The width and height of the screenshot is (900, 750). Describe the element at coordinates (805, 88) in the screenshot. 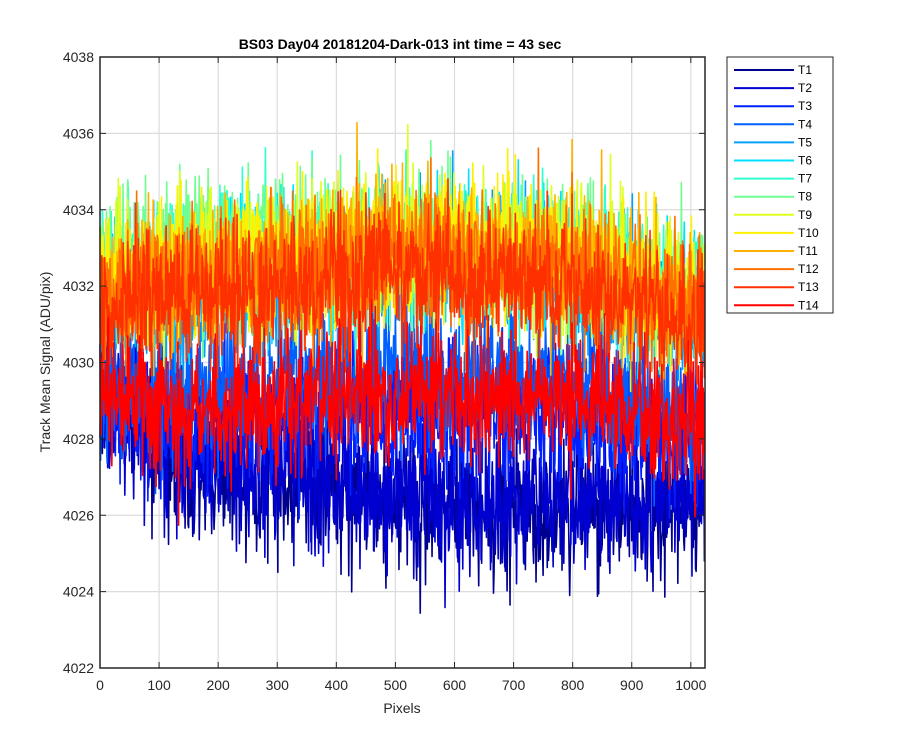

I see `legend-label: T2` at that location.